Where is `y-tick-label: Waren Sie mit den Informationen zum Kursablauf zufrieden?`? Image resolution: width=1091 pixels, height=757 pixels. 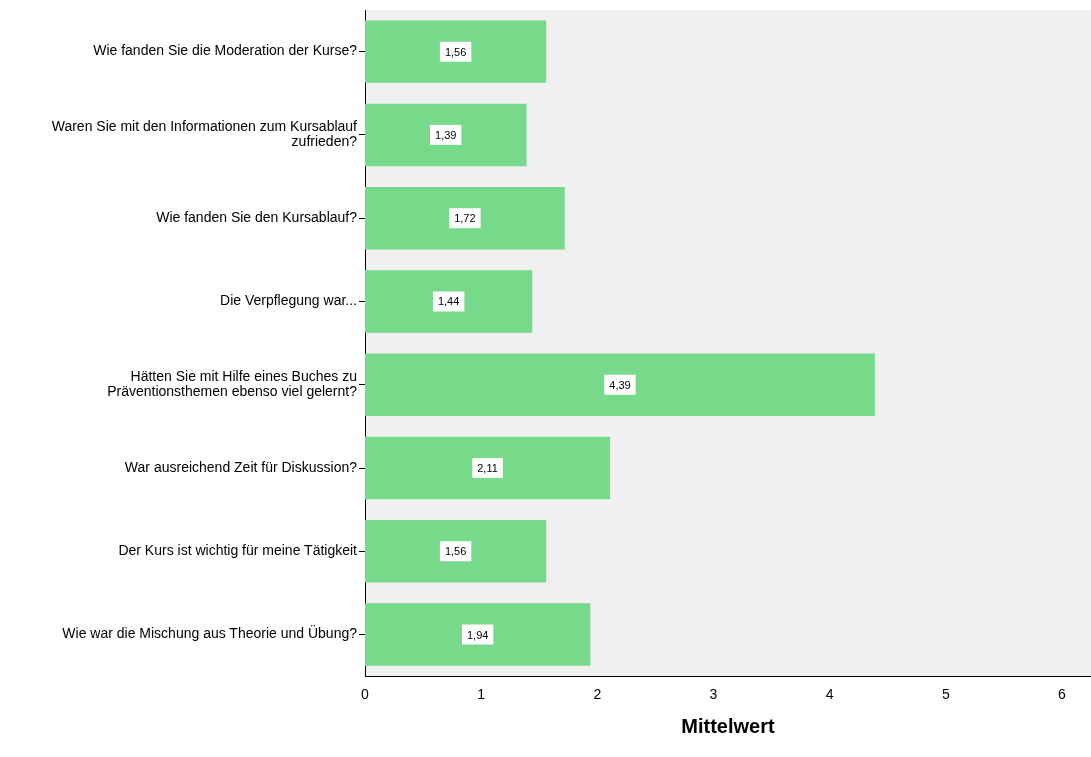 y-tick-label: Waren Sie mit den Informationen zum Kursablauf zufrieden? is located at coordinates (204, 134).